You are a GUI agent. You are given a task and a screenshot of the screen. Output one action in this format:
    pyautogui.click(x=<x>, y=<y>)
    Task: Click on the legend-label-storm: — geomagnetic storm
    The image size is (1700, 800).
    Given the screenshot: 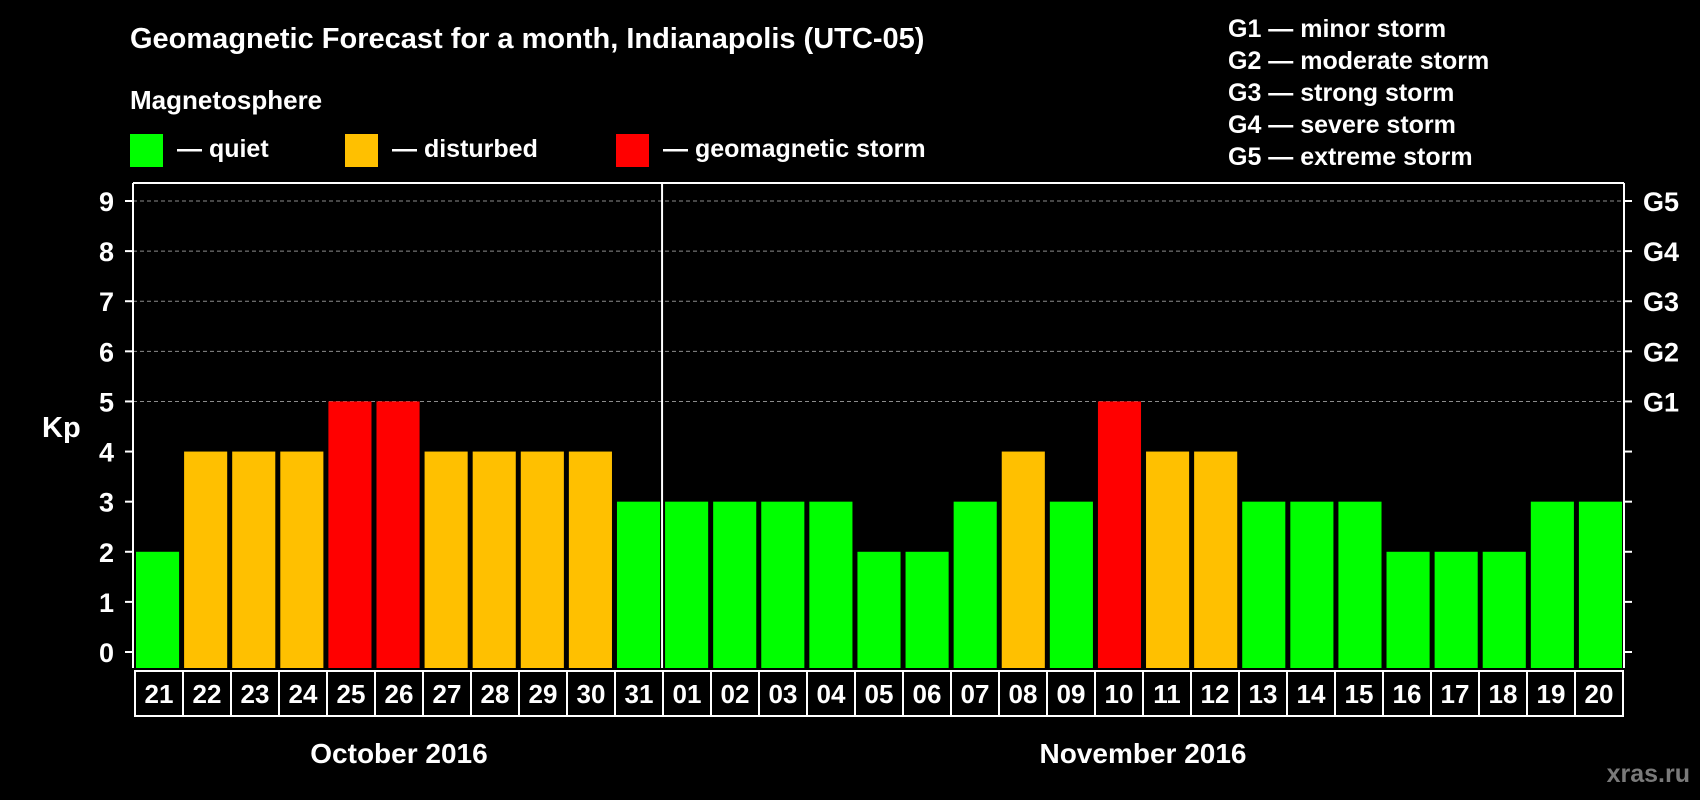 What is the action you would take?
    pyautogui.click(x=794, y=149)
    